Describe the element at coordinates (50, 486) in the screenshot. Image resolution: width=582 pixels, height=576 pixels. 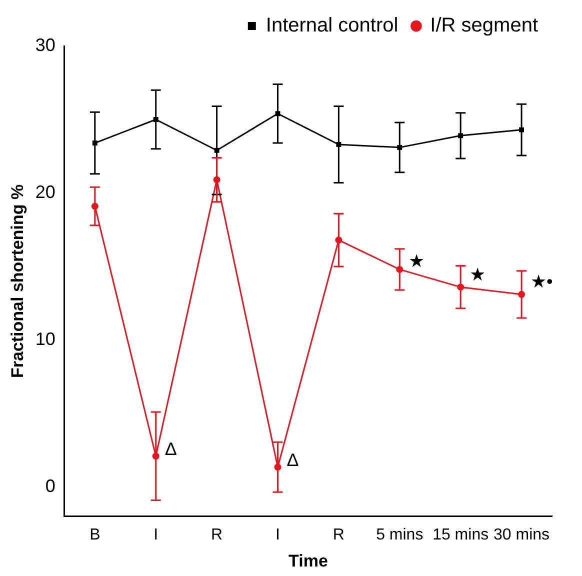
I see `y-tick-label: 0` at that location.